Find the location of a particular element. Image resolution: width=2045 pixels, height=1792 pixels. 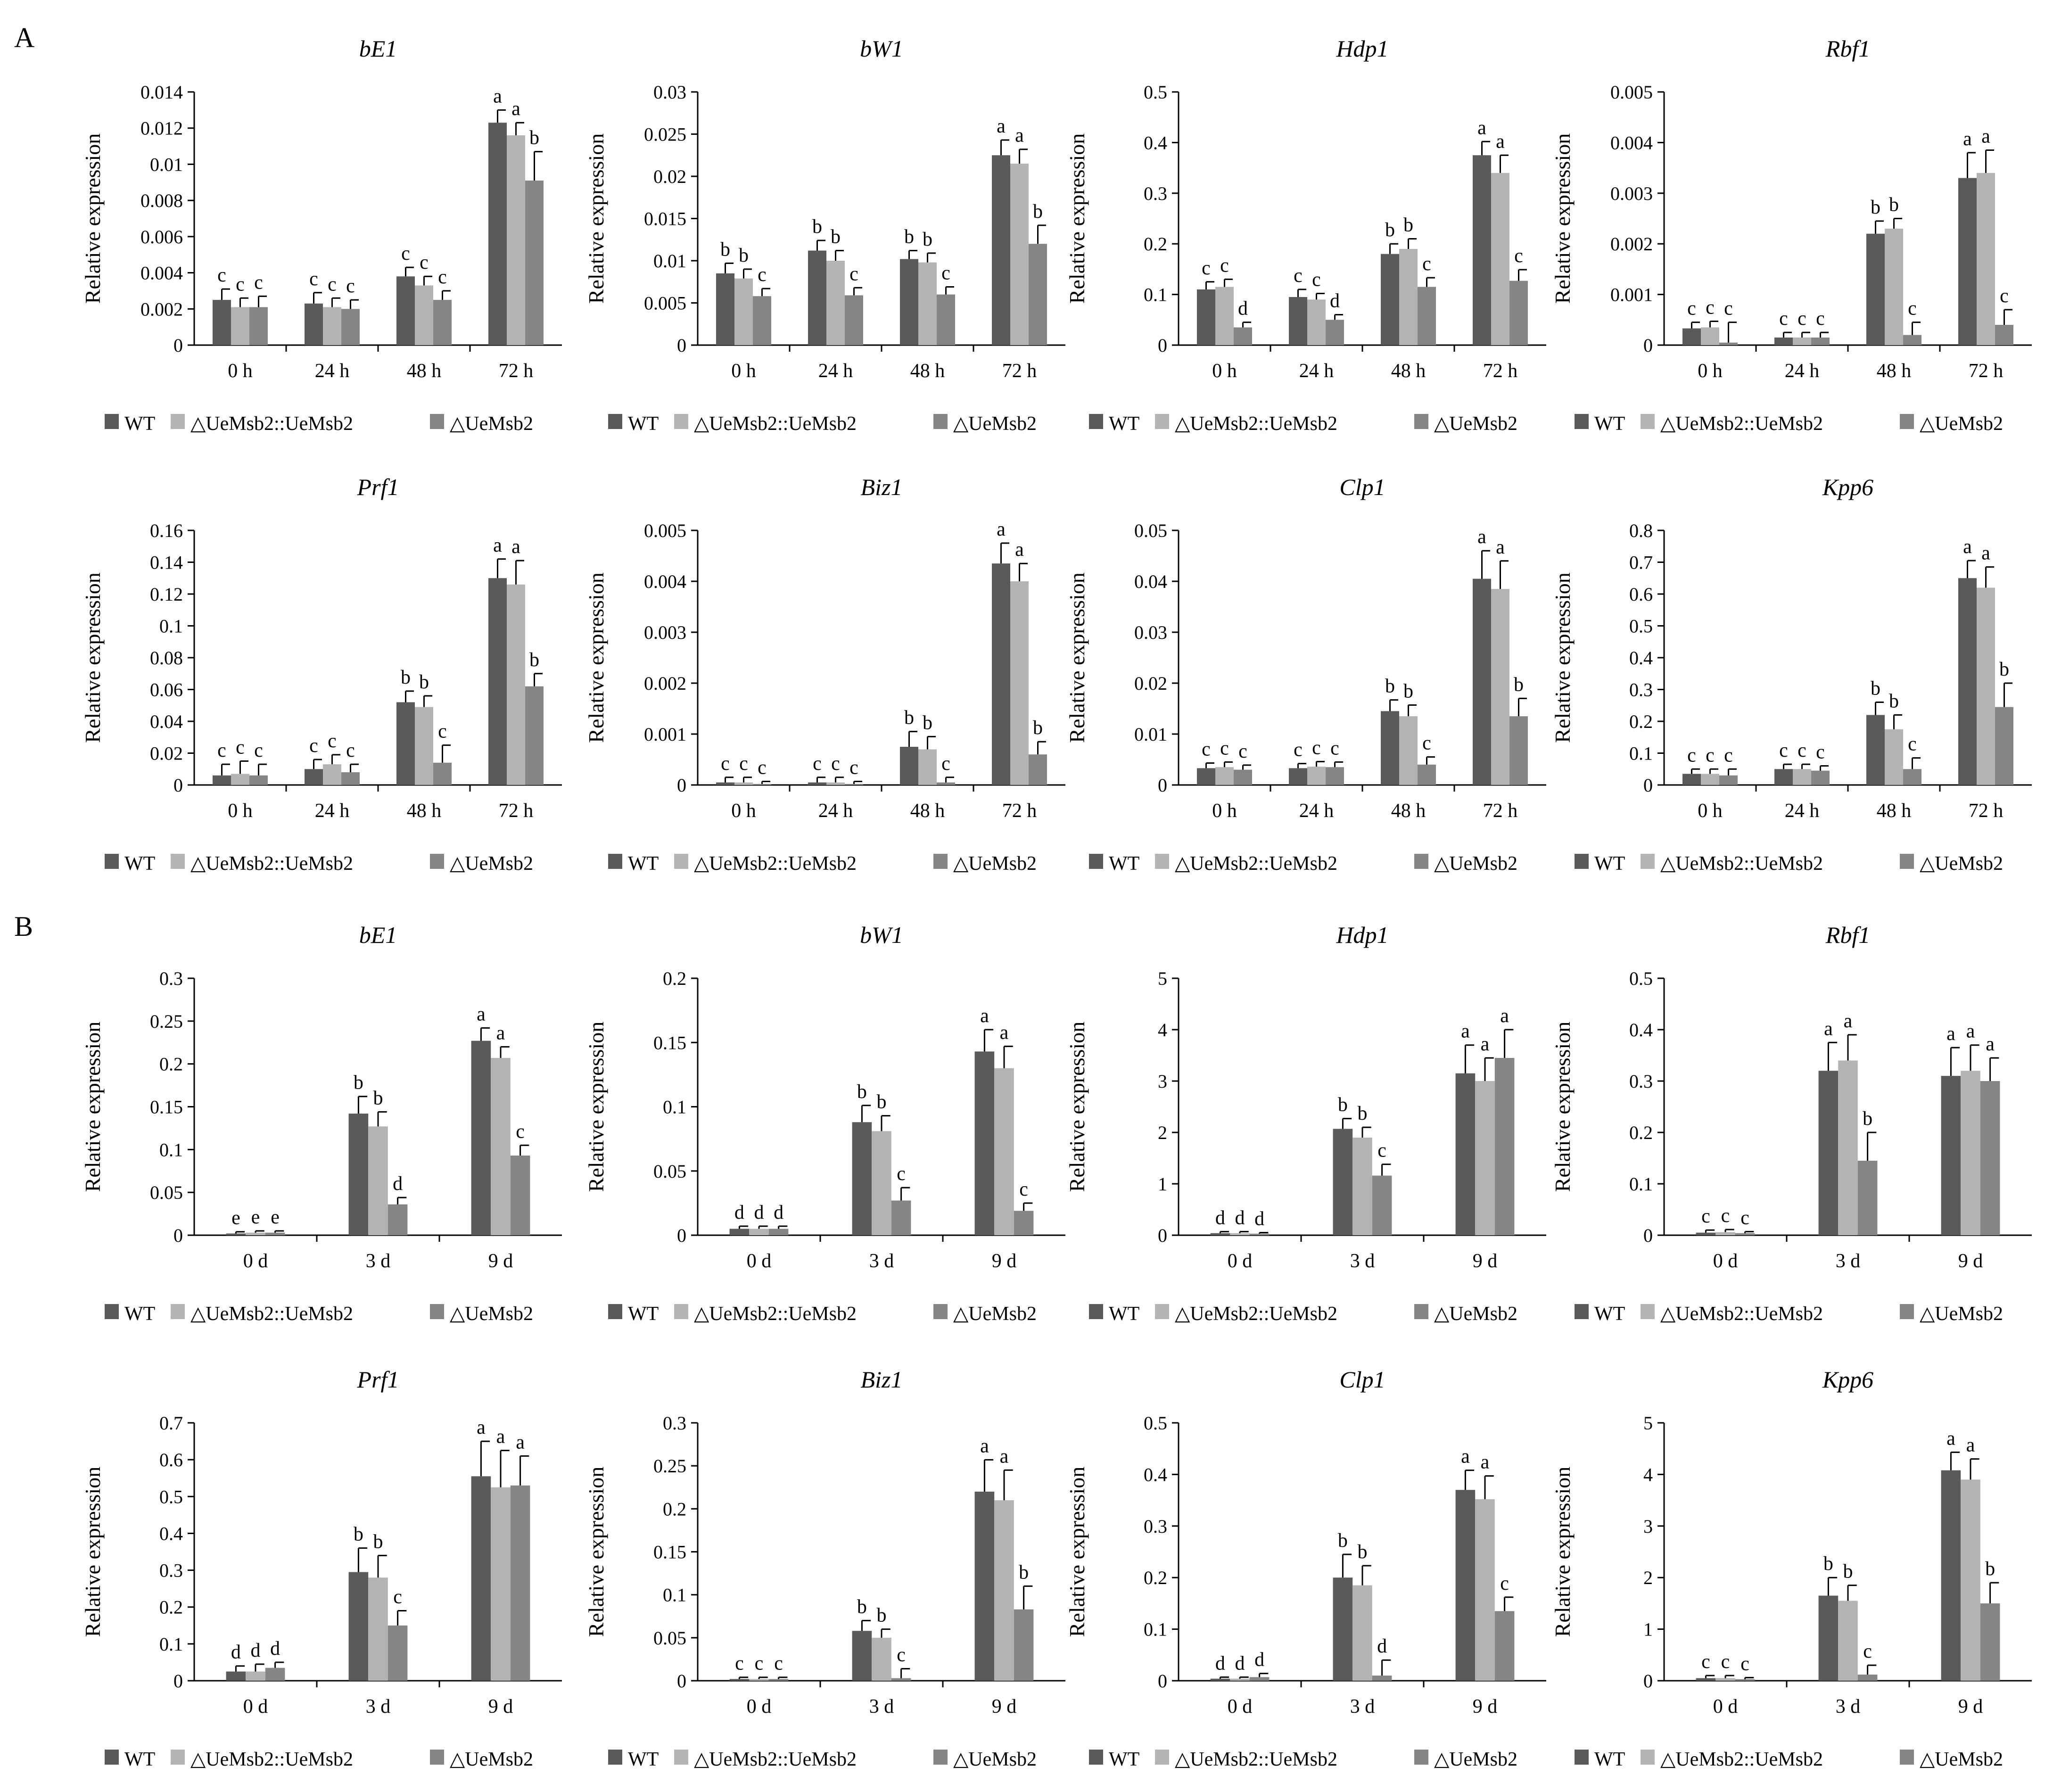

y-tick-label: 0.02 is located at coordinates (669, 176).